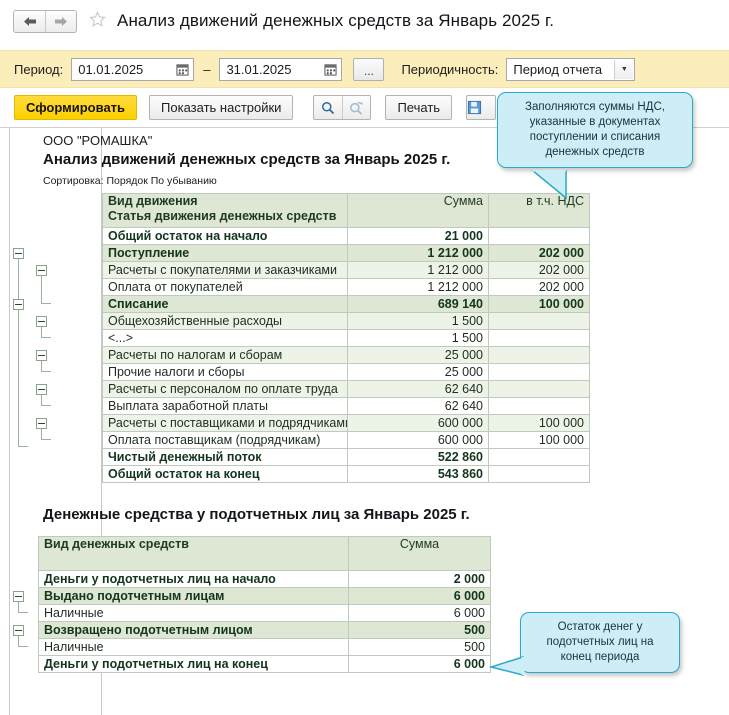 This screenshot has width=729, height=715. What do you see at coordinates (346, 474) in the screenshot?
I see `table-row: Общий остаток на конец 543 860` at bounding box center [346, 474].